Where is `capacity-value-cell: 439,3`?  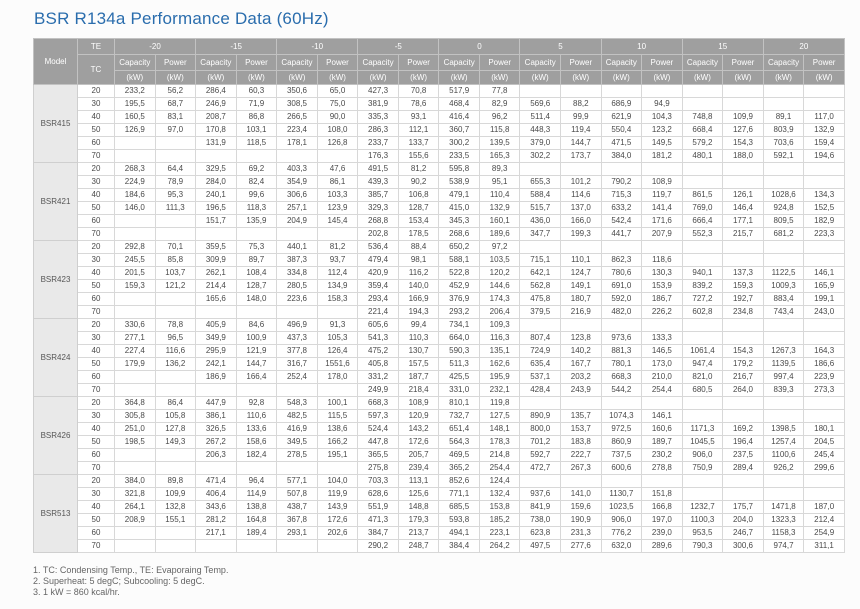
capacity-value-cell: 439,3 is located at coordinates (378, 182).